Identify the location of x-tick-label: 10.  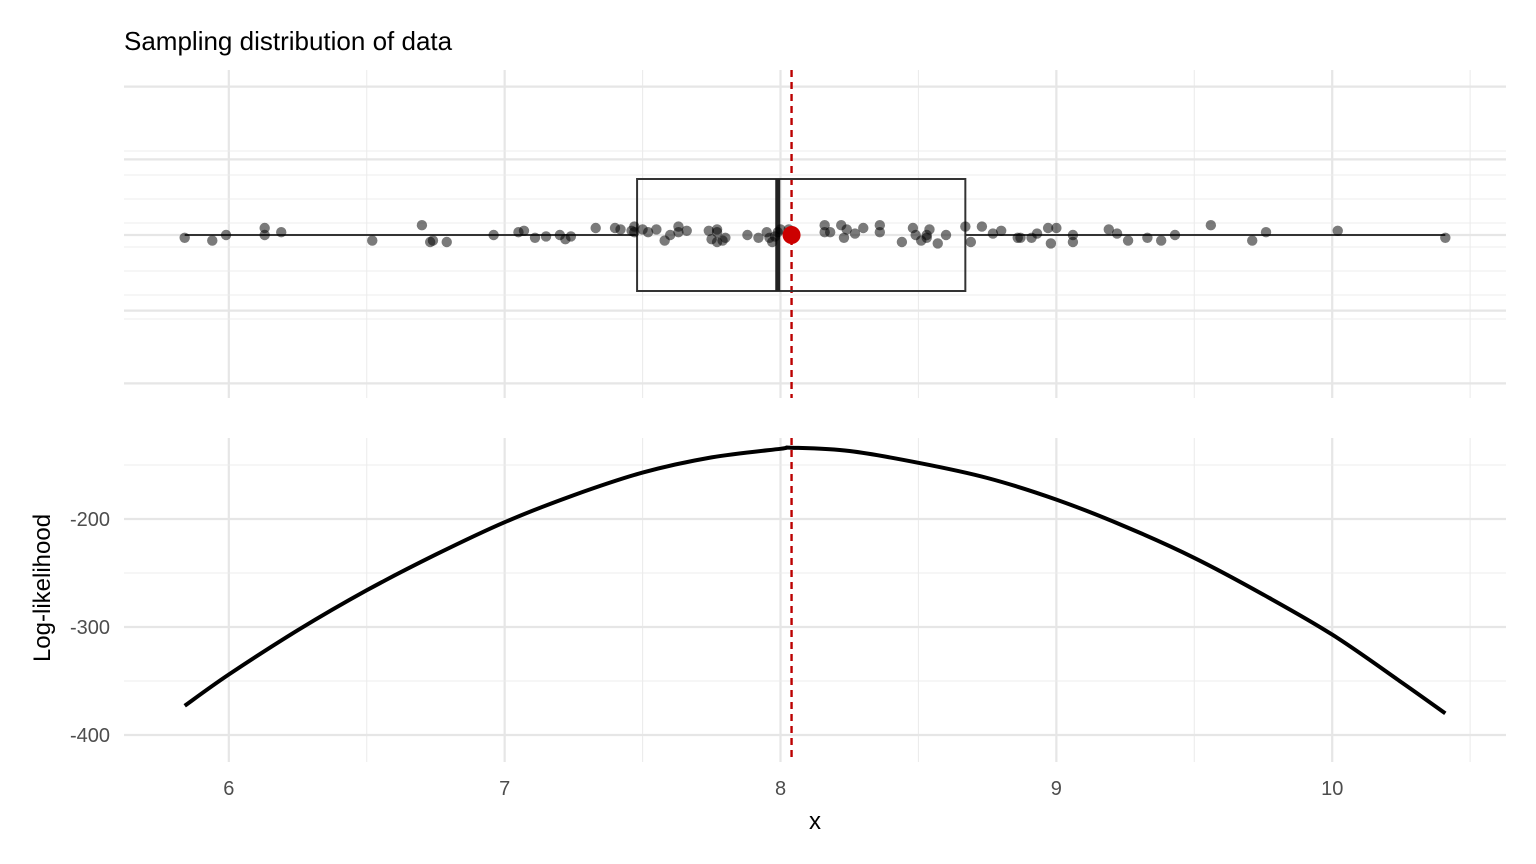
(1332, 789).